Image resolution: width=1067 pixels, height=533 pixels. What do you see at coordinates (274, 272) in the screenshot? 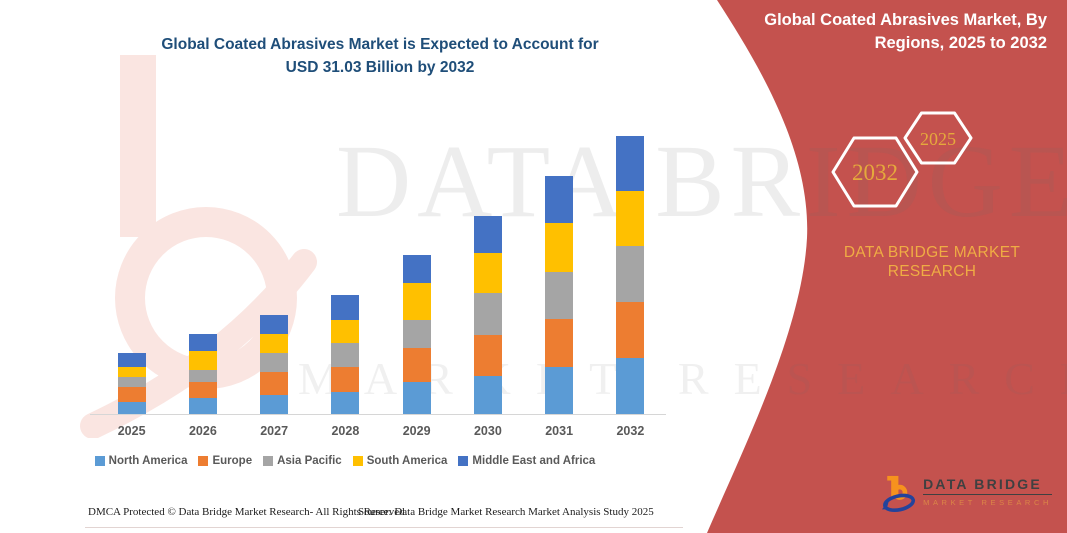
I see `bar-group-2027` at bounding box center [274, 272].